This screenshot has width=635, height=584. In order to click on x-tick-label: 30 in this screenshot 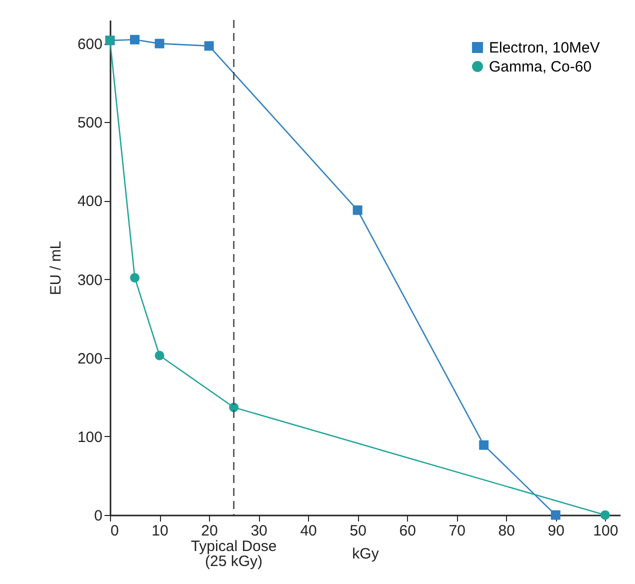, I will do `click(259, 531)`.